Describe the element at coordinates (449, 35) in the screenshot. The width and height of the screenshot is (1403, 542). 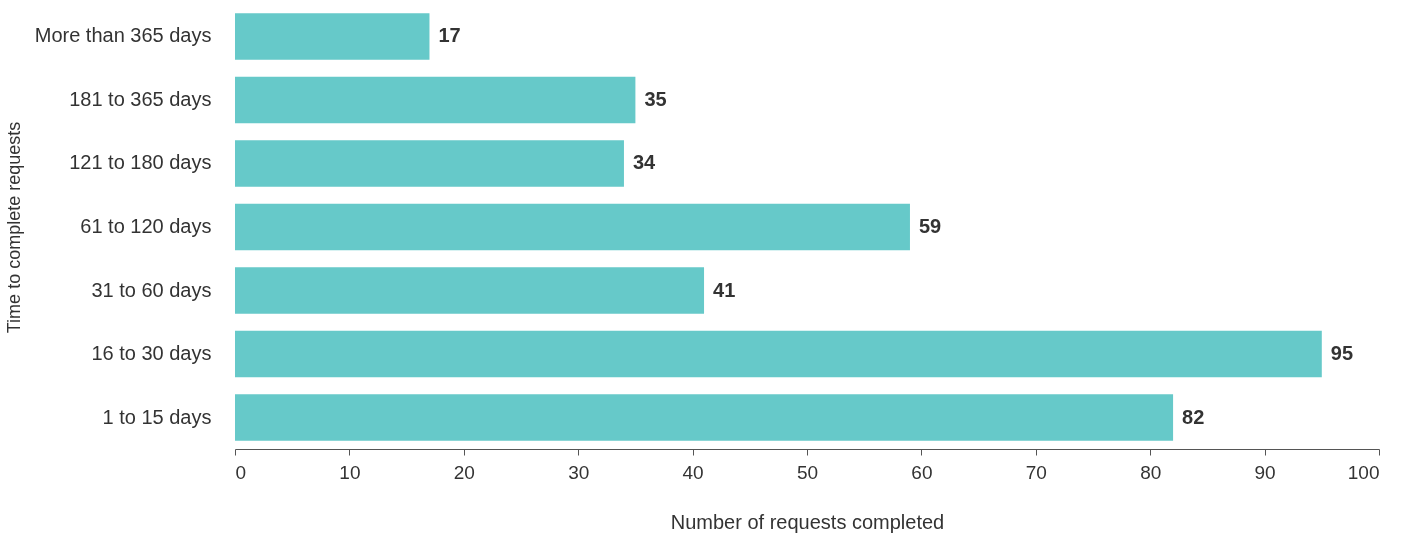
I see `data-label: 17` at that location.